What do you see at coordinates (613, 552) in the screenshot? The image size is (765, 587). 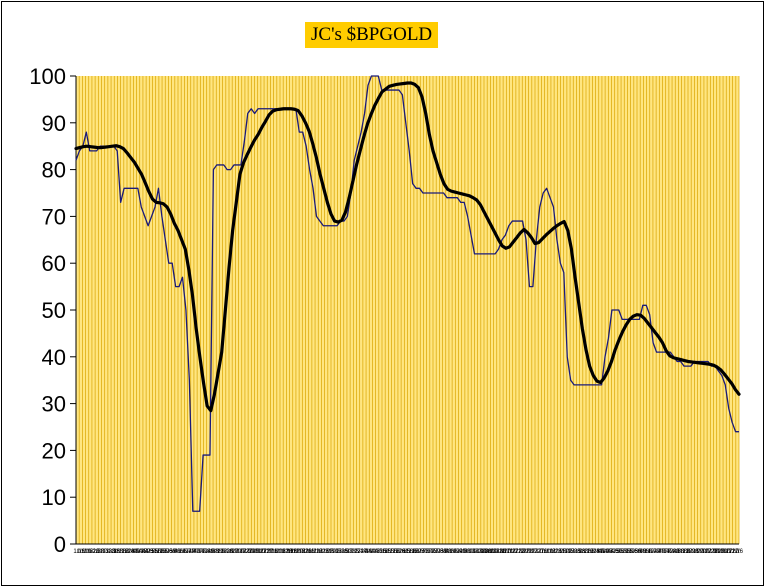 I see `x-tick-label: 4/25` at bounding box center [613, 552].